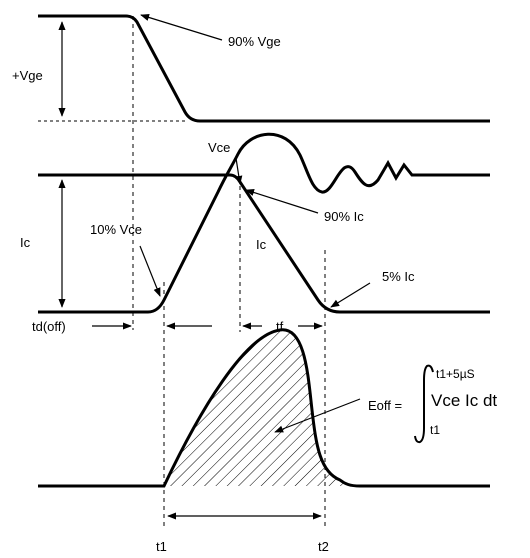  What do you see at coordinates (424, 404) in the screenshot?
I see `integral-sign` at bounding box center [424, 404].